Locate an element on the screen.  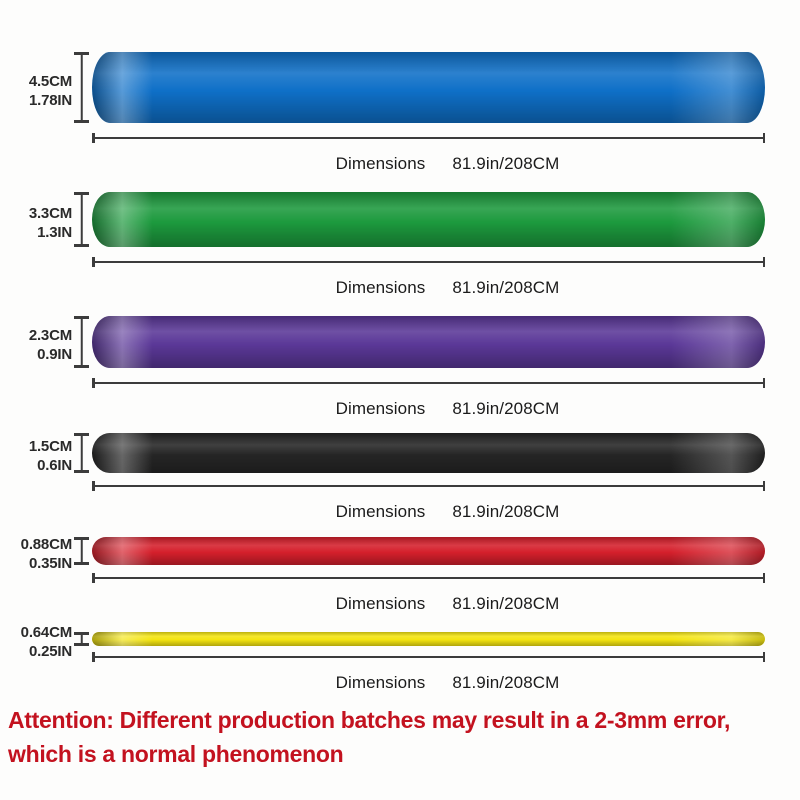
resistance-band-blue is located at coordinates (428, 87).